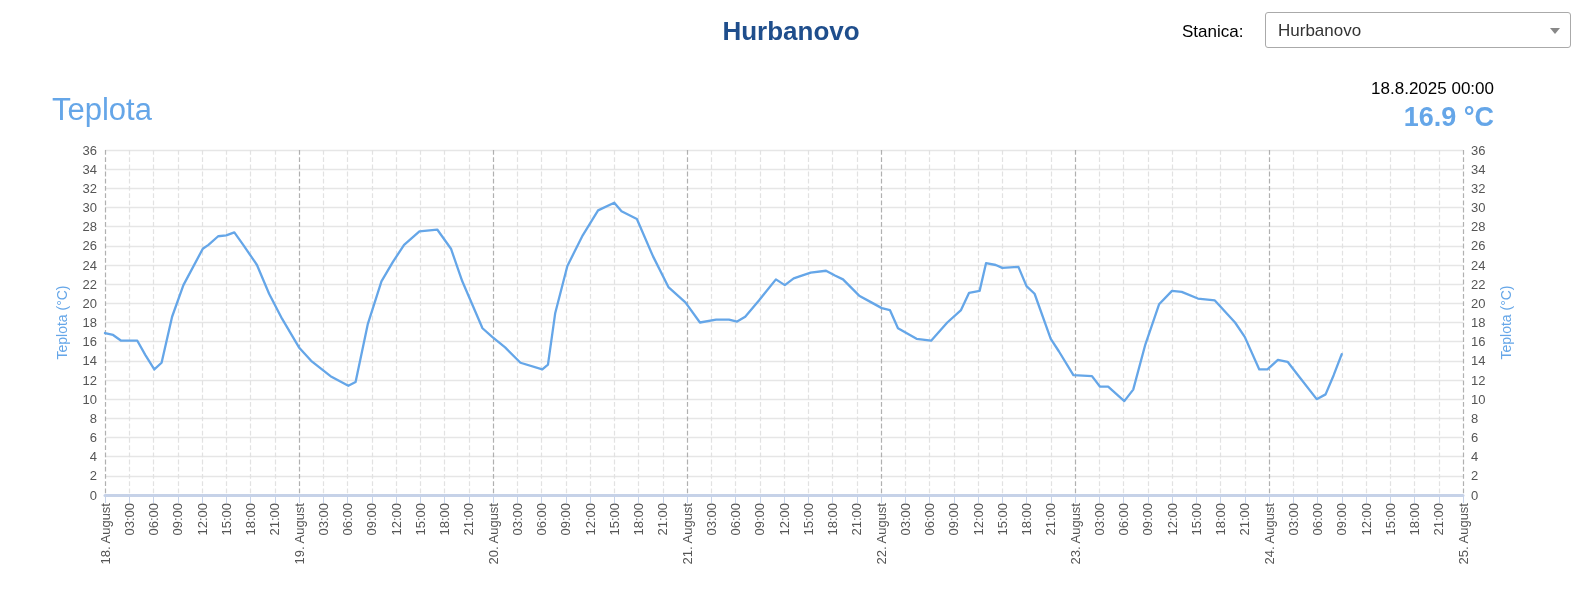  I want to click on y-tick-label: 8, so click(93, 418).